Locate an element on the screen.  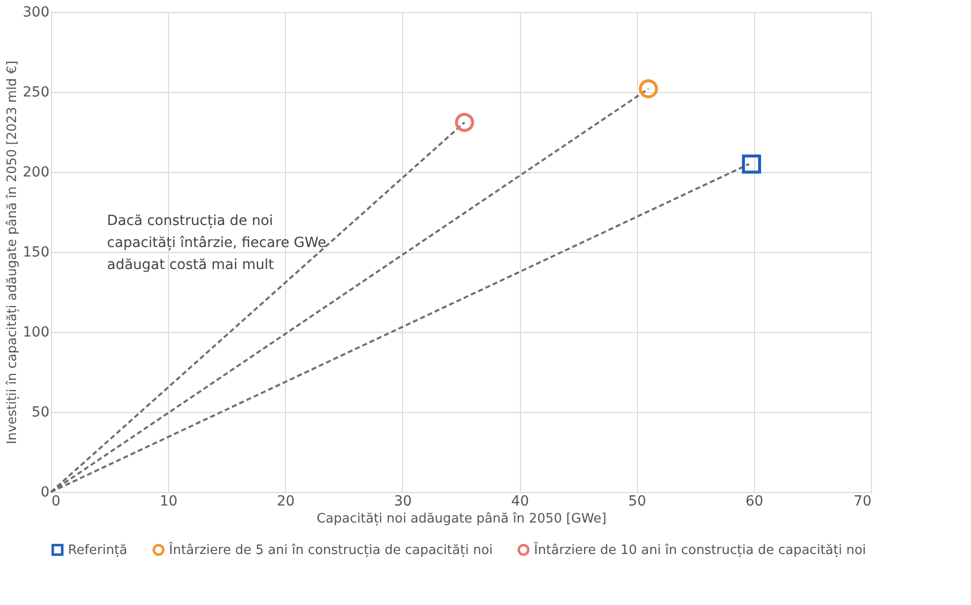
x-tick-label: 50 is located at coordinates (637, 502).